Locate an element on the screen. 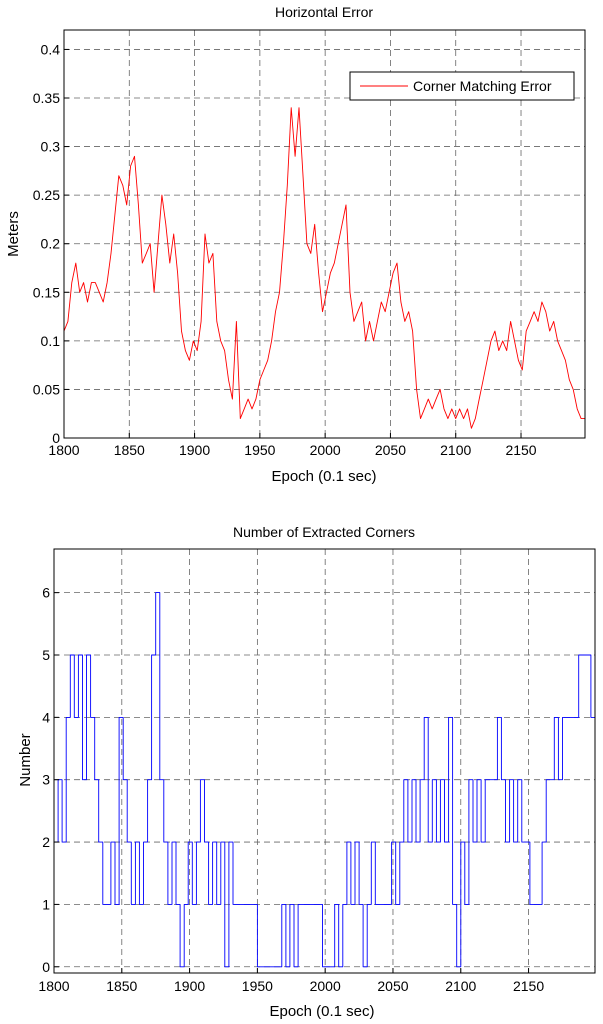  legend: Corner Matching Error is located at coordinates (462, 86).